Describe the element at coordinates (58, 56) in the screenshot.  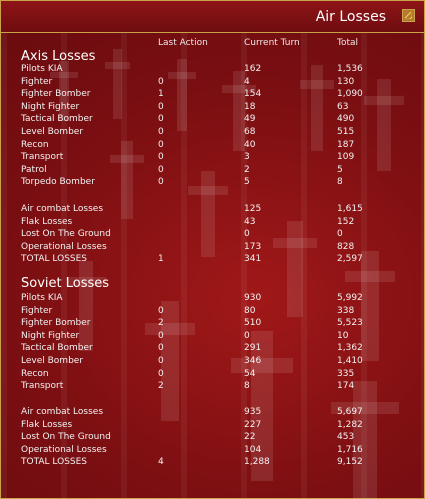
I see `axis-section-title: Axis Losses` at that location.